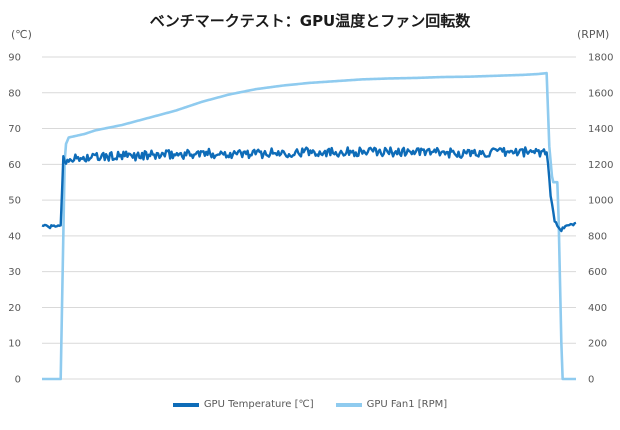 The height and width of the screenshot is (430, 620). What do you see at coordinates (591, 380) in the screenshot?
I see `right-tick-label: 0` at bounding box center [591, 380].